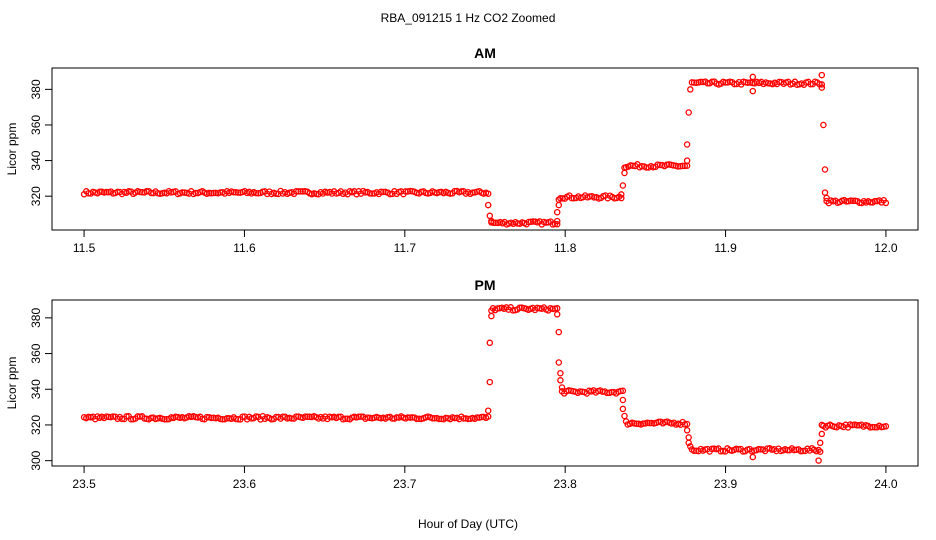  What do you see at coordinates (485, 53) in the screenshot?
I see `panel-title: AM` at bounding box center [485, 53].